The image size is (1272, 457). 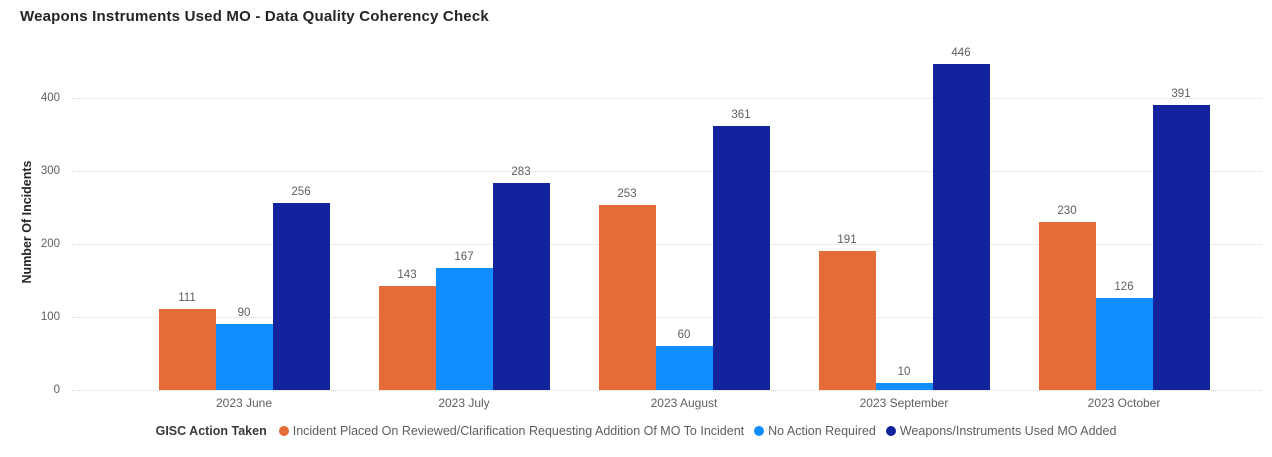 I want to click on bar-group-2023-june: 111 90 256, so click(x=244, y=218).